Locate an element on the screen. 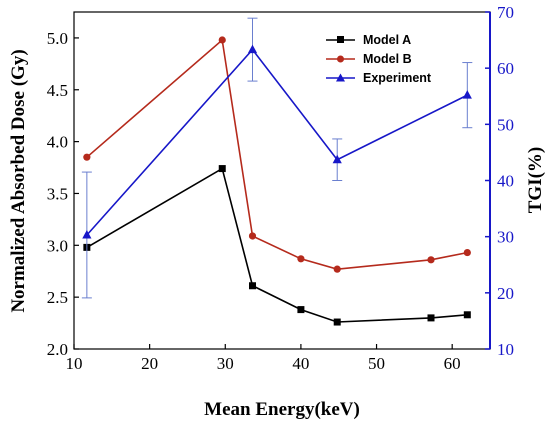  x-tick-label: 10 is located at coordinates (74, 363).